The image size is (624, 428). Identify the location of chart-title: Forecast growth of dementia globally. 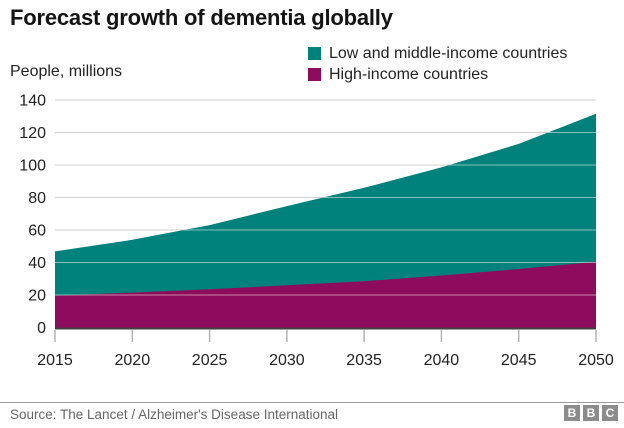
(201, 17).